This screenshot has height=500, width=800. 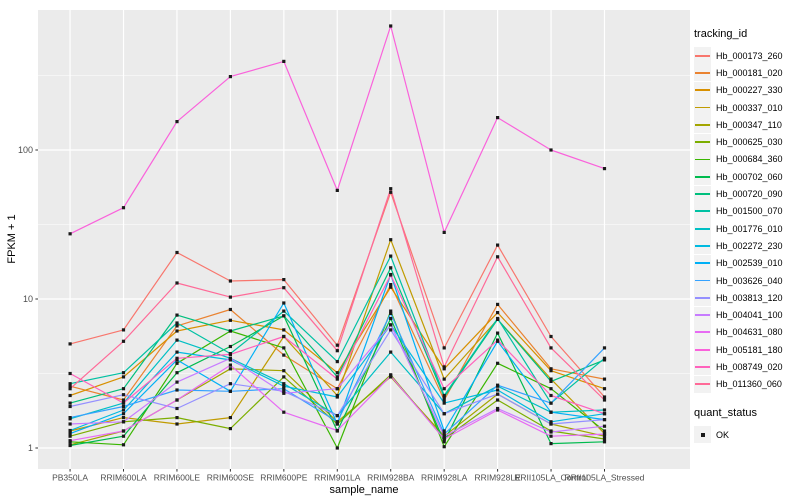 I want to click on legend-title-tracking-id: tracking_id, so click(x=721, y=34).